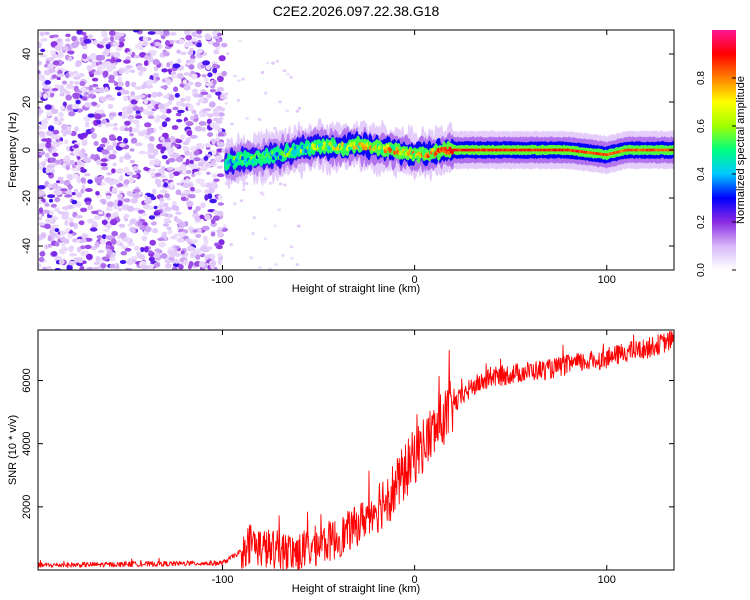  What do you see at coordinates (27, 380) in the screenshot?
I see `y-tick-label: 6000` at bounding box center [27, 380].